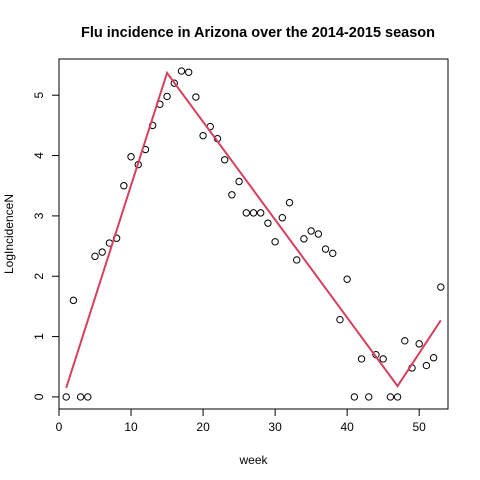  I want to click on x-tick-label: 50, so click(420, 427).